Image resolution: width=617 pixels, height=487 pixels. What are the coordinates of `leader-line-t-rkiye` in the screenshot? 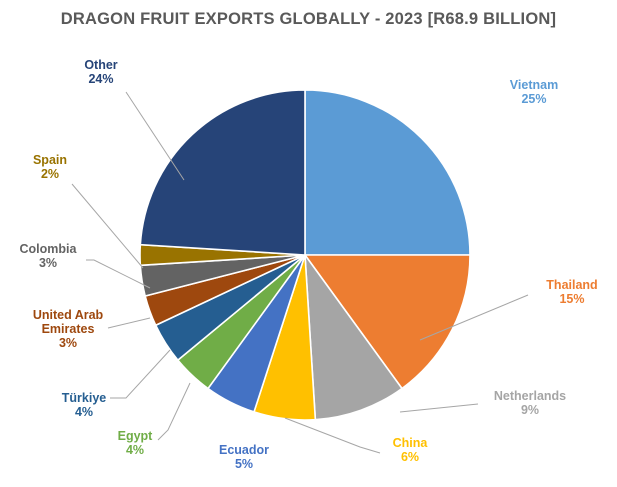 It's located at (140, 374).